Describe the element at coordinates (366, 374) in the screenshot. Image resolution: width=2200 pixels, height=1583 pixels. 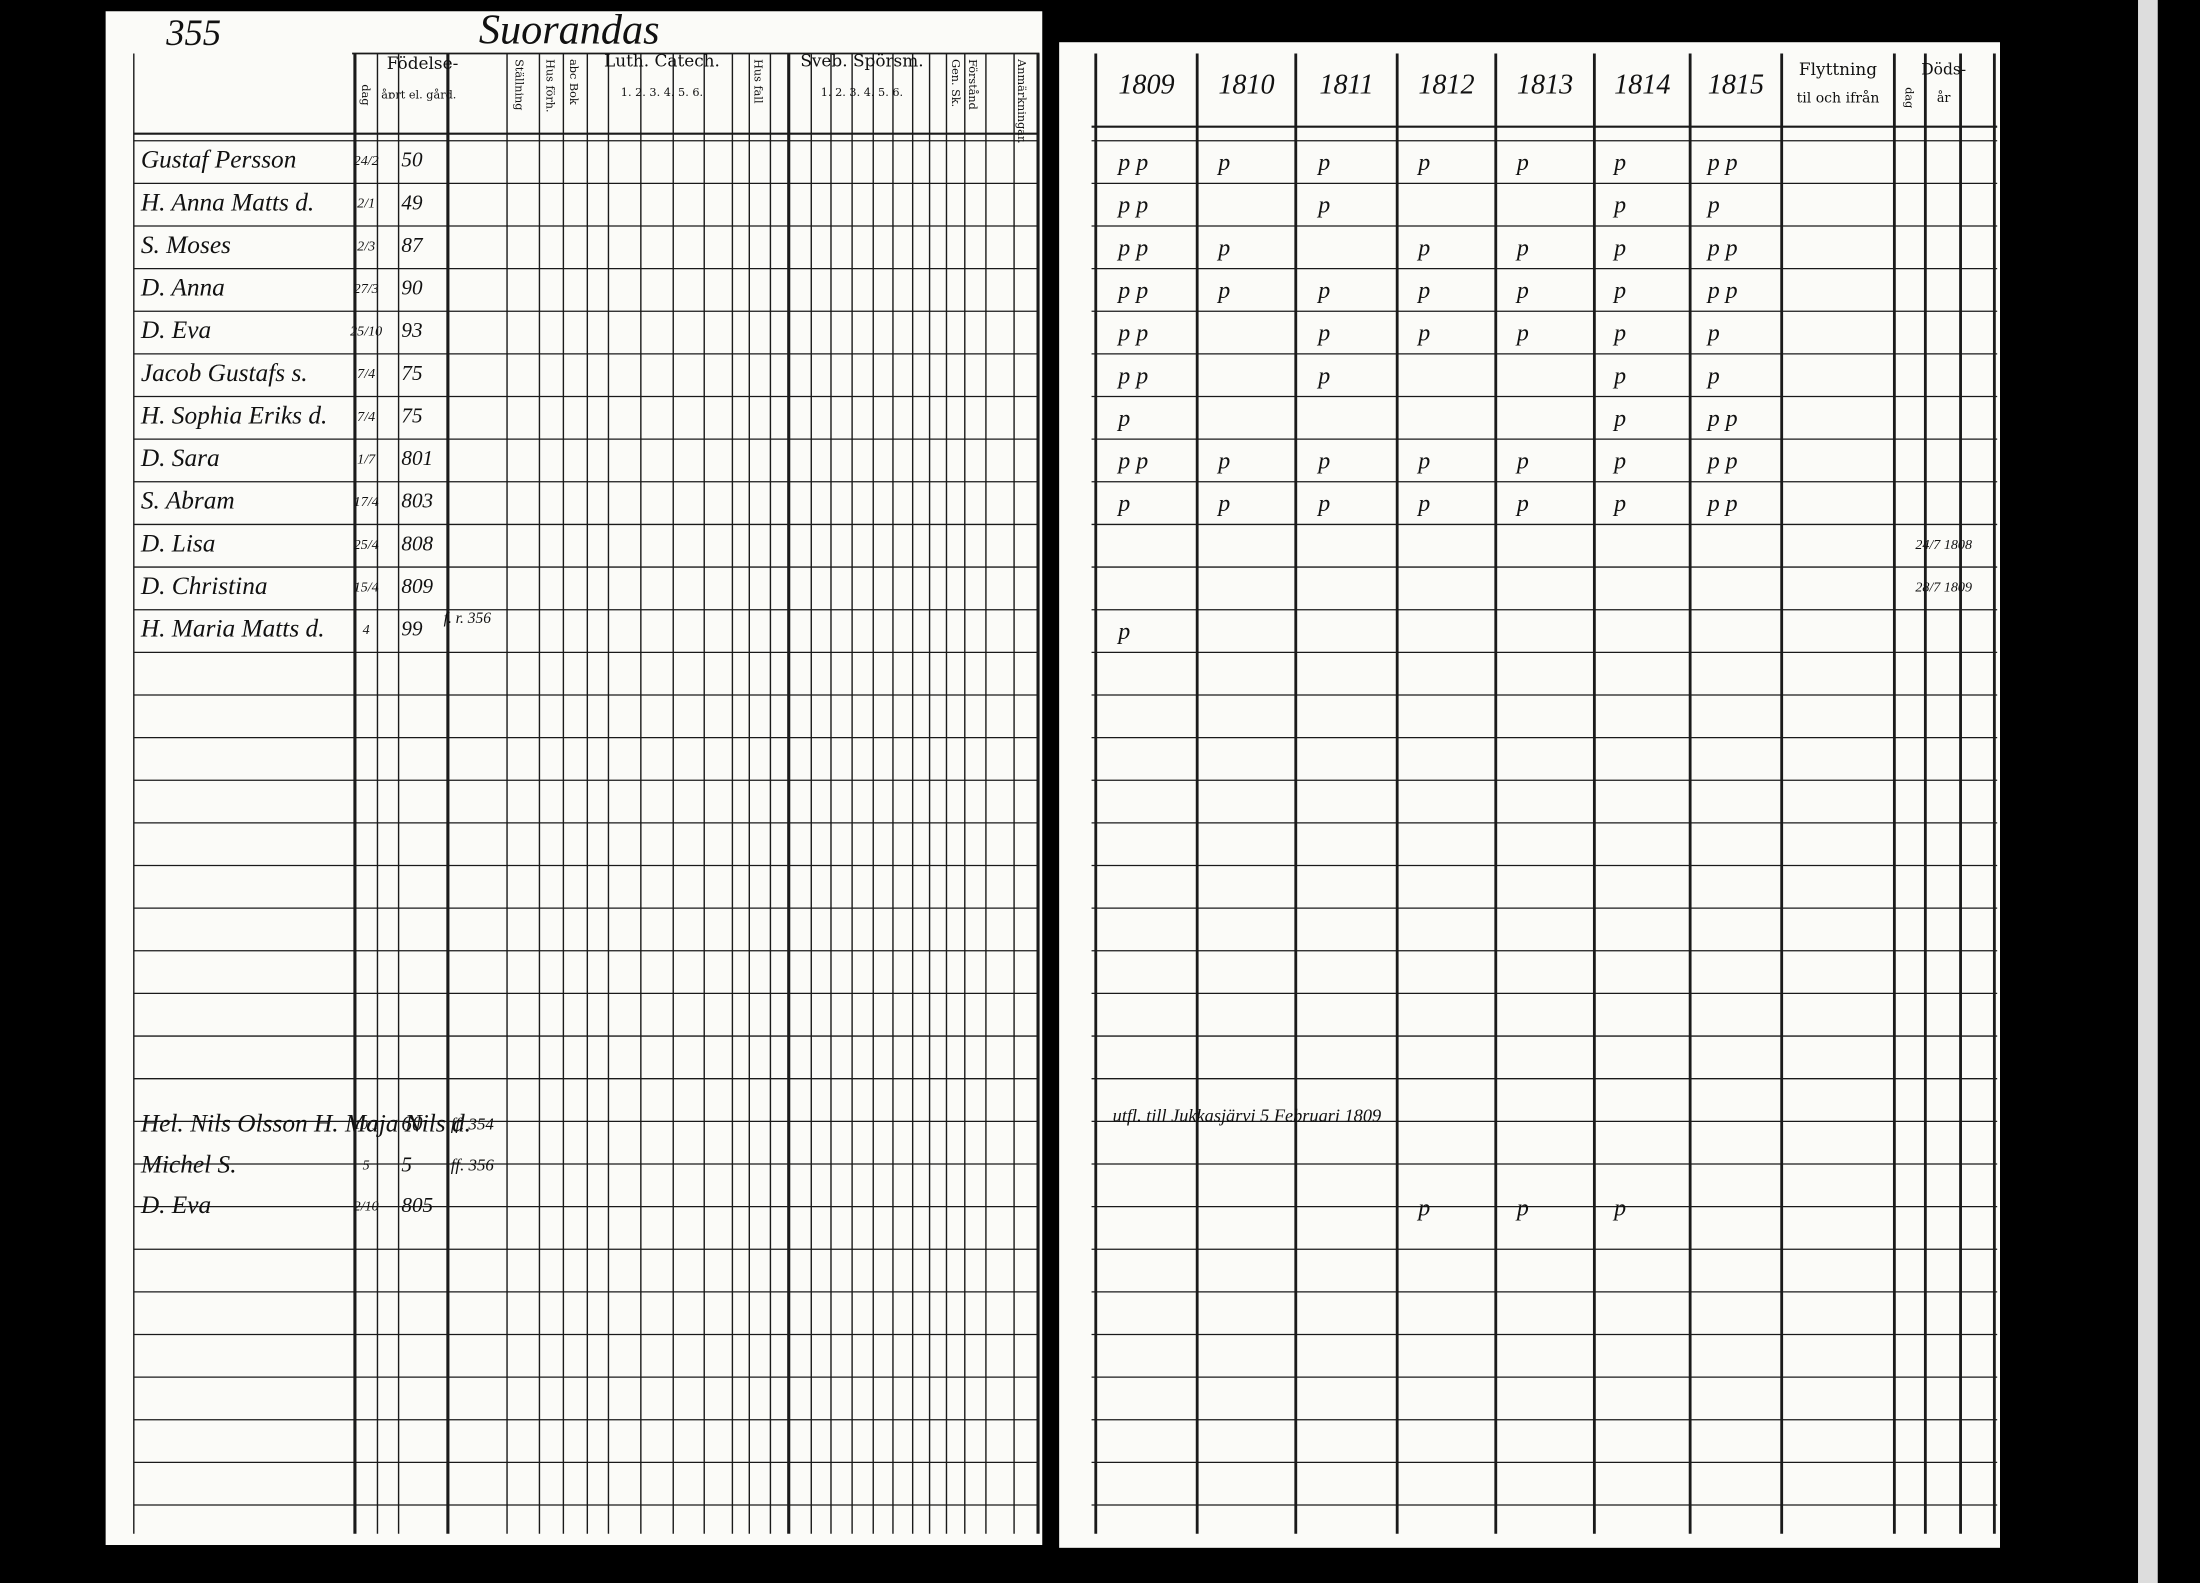
I see `birth-day: 7/4` at that location.